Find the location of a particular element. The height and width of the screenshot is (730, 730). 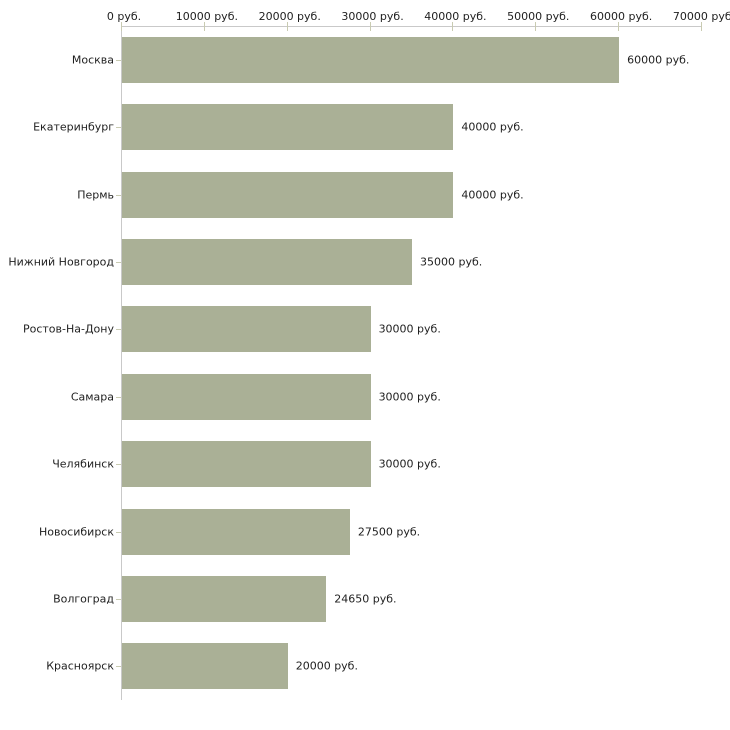

x-axis-tick-label: 40000 руб. is located at coordinates (455, 16).